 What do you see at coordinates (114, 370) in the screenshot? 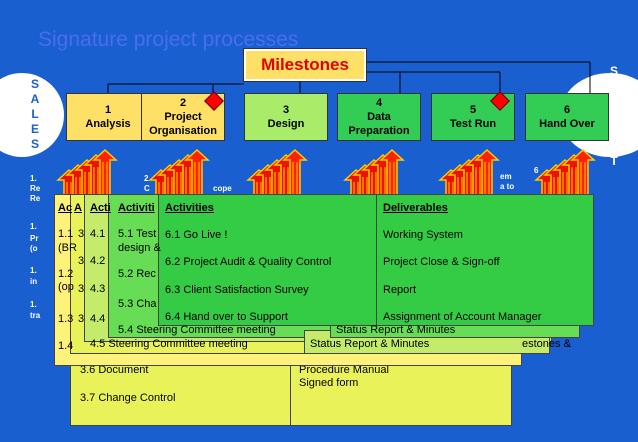
I see `activity-text: 3.6 Document` at bounding box center [114, 370].